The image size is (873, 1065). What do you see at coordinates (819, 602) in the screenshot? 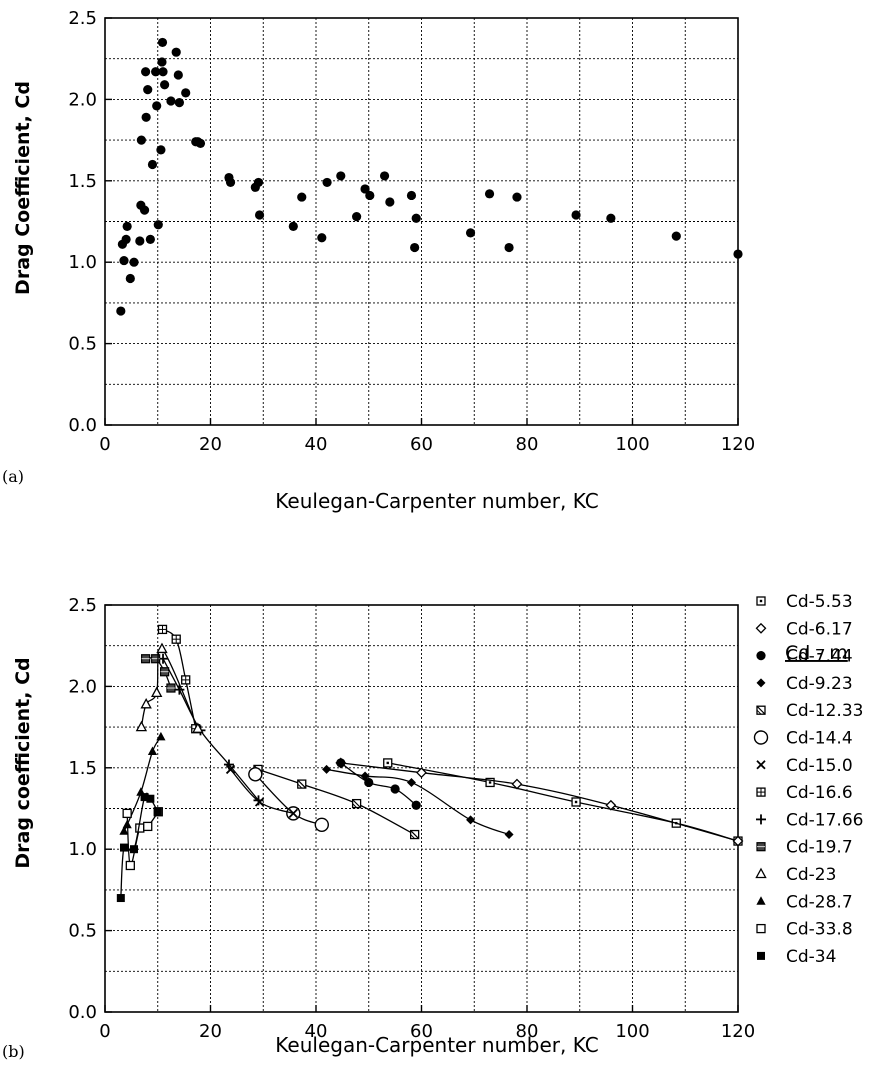
I see `legend-entry-label: Cd-5.53` at bounding box center [819, 602].